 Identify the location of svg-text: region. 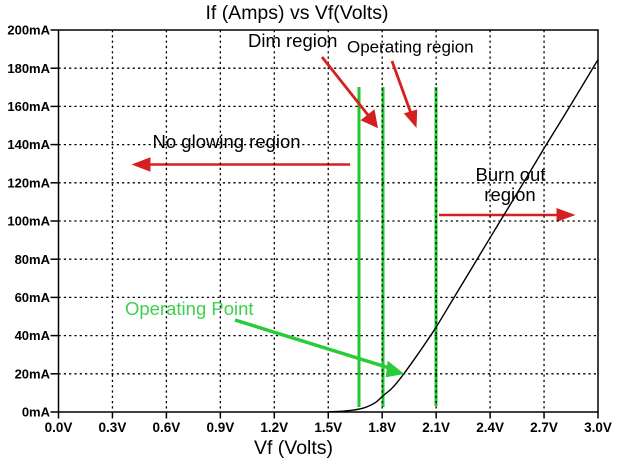
(509, 194).